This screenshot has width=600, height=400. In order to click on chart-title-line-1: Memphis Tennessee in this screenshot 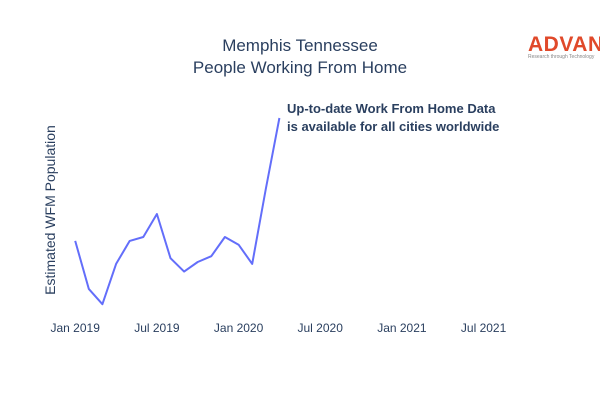, I will do `click(300, 45)`.